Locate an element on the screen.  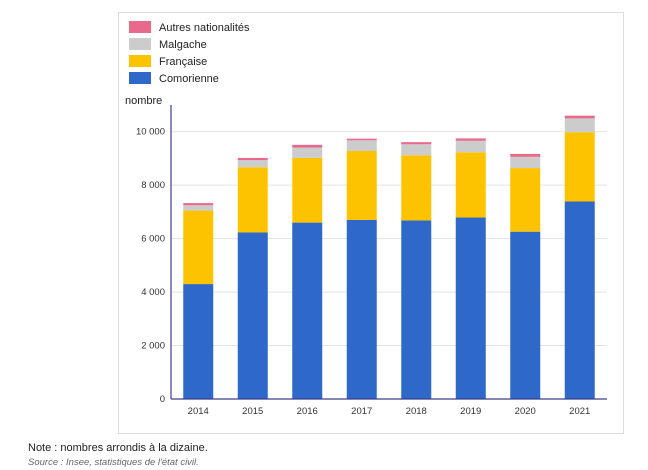
bar-2020-française is located at coordinates (525, 200).